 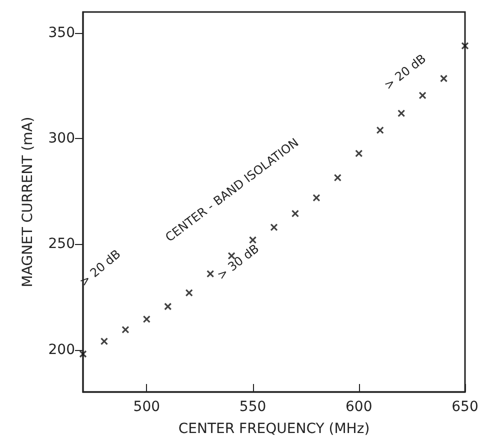 What do you see at coordinates (274, 429) in the screenshot?
I see `x-axis-title: CENTER FREQUENCY (MHz)` at bounding box center [274, 429].